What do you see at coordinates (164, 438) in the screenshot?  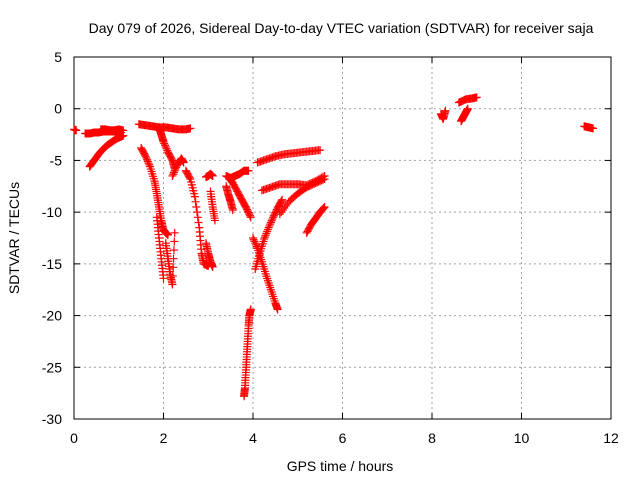 I see `x-tick-label: 2` at bounding box center [164, 438].